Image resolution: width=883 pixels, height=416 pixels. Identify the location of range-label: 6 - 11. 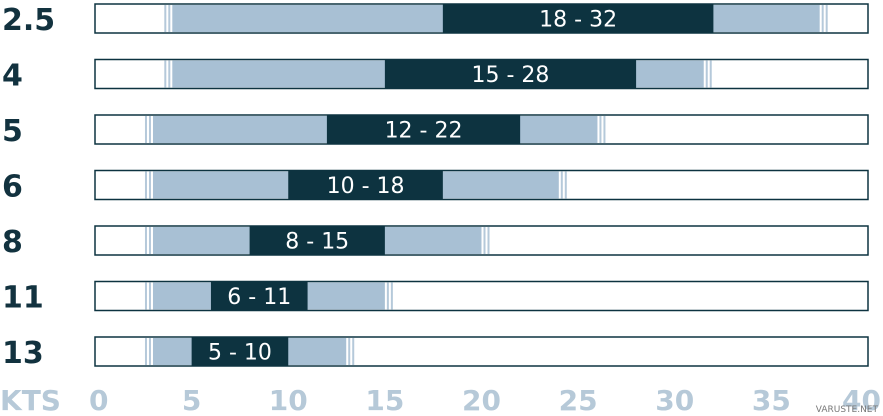
(259, 297).